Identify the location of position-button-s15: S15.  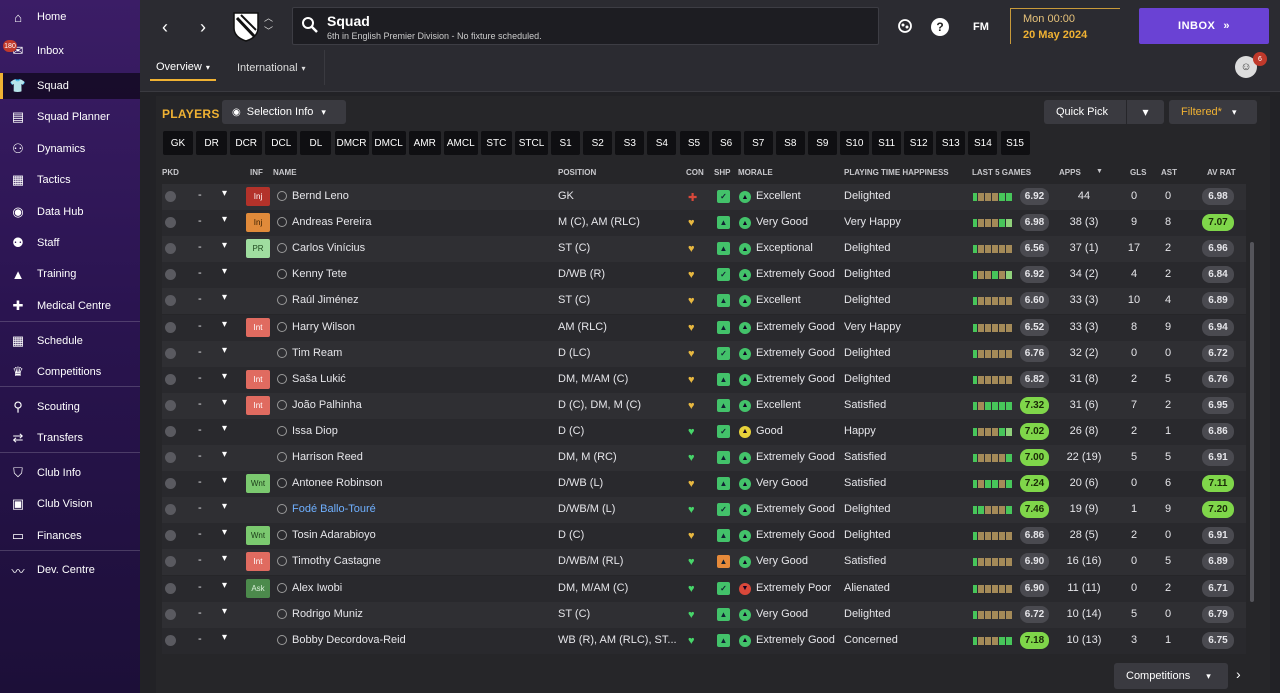
(1015, 143).